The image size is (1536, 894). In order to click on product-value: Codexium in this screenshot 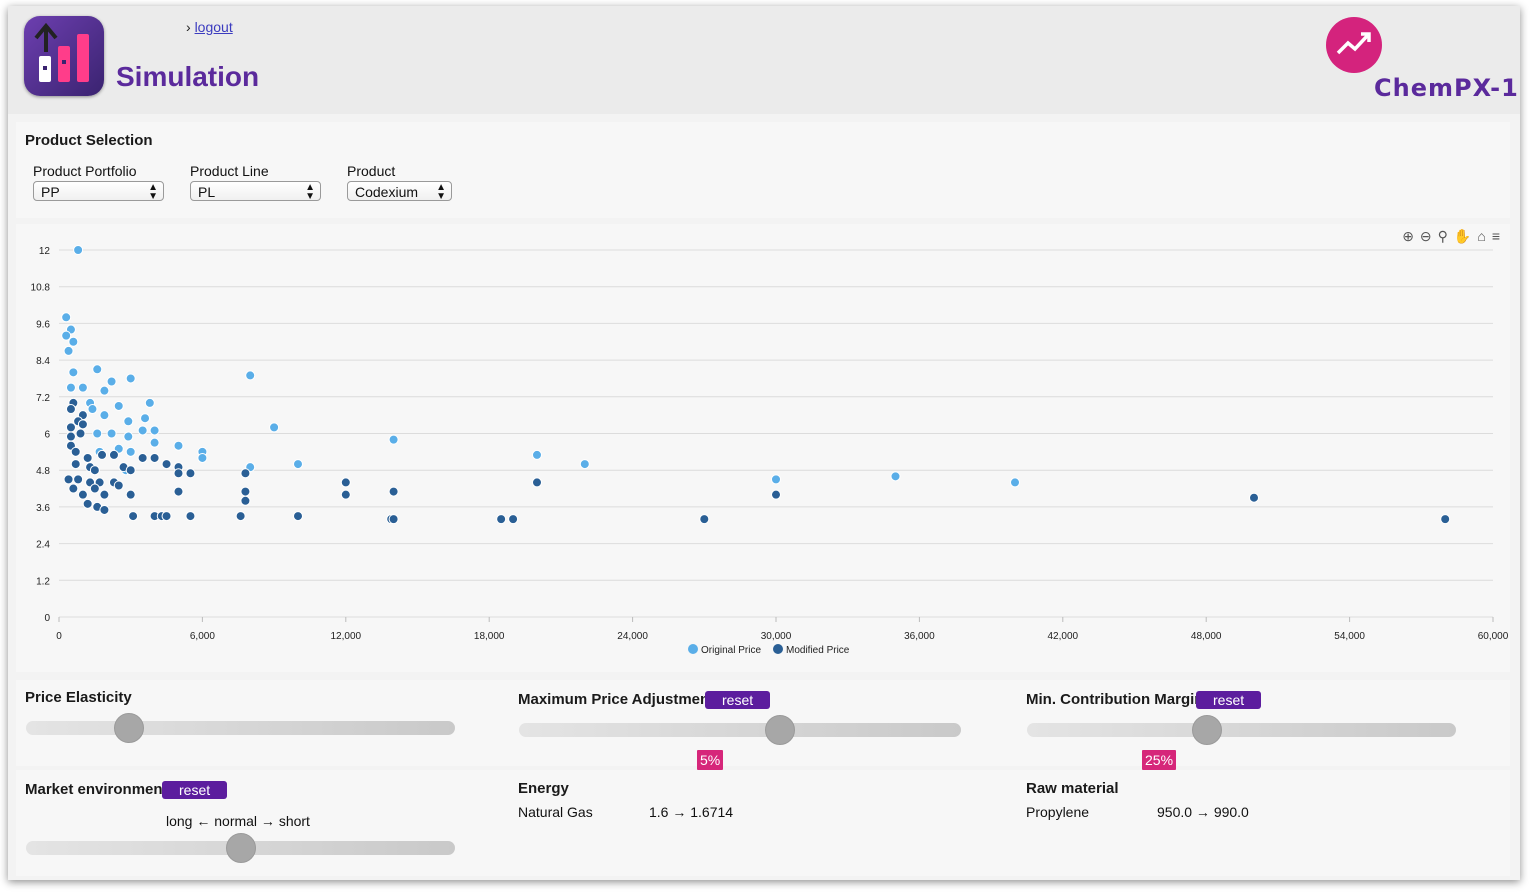, I will do `click(387, 192)`.